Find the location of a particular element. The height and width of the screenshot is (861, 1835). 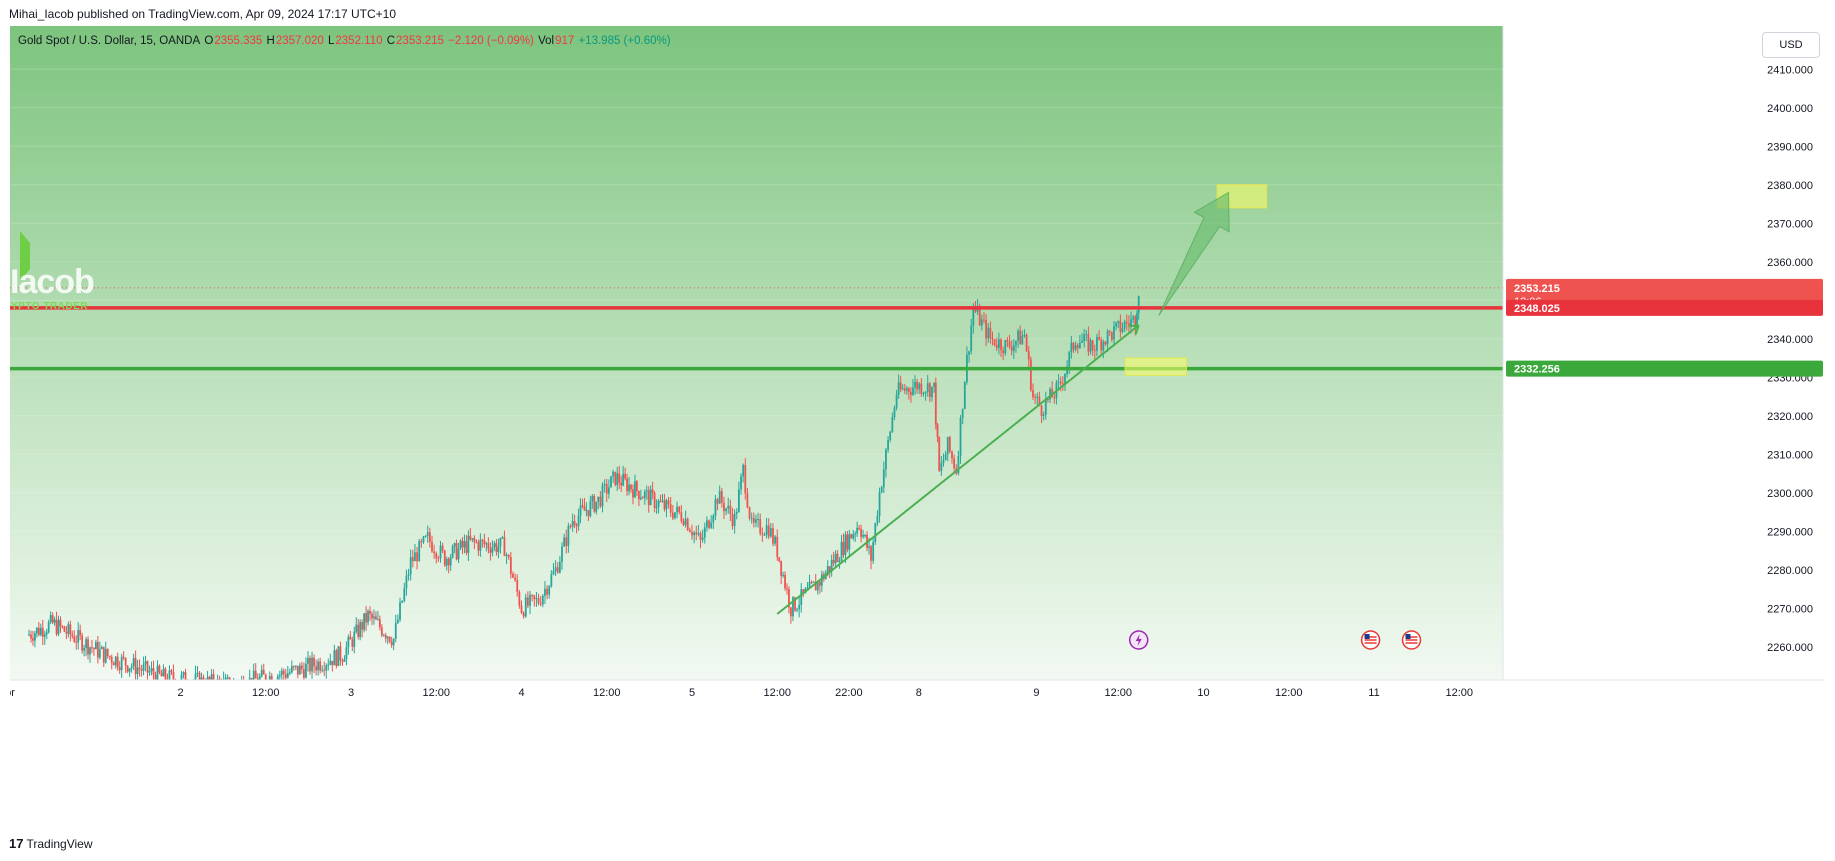

price-tick-label: 2310.000 is located at coordinates (1790, 455).